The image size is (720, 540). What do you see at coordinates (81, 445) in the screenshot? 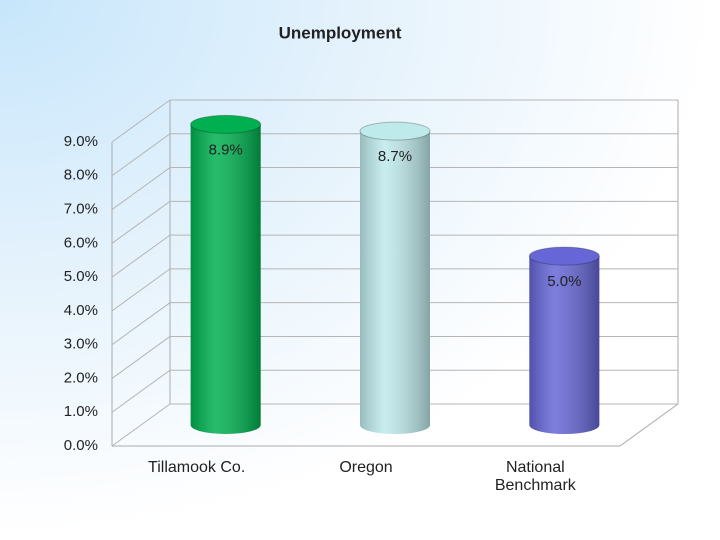
I see `y-tick-label: 0.0%` at bounding box center [81, 445].